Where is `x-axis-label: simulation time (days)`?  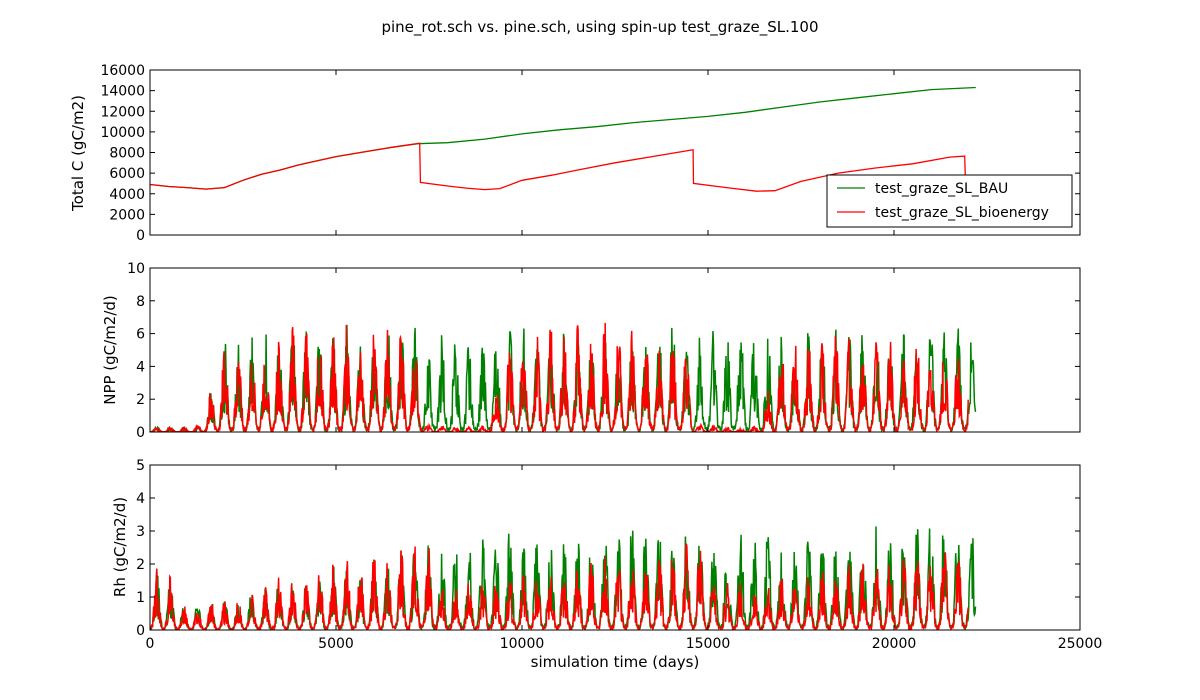
x-axis-label: simulation time (days) is located at coordinates (615, 662).